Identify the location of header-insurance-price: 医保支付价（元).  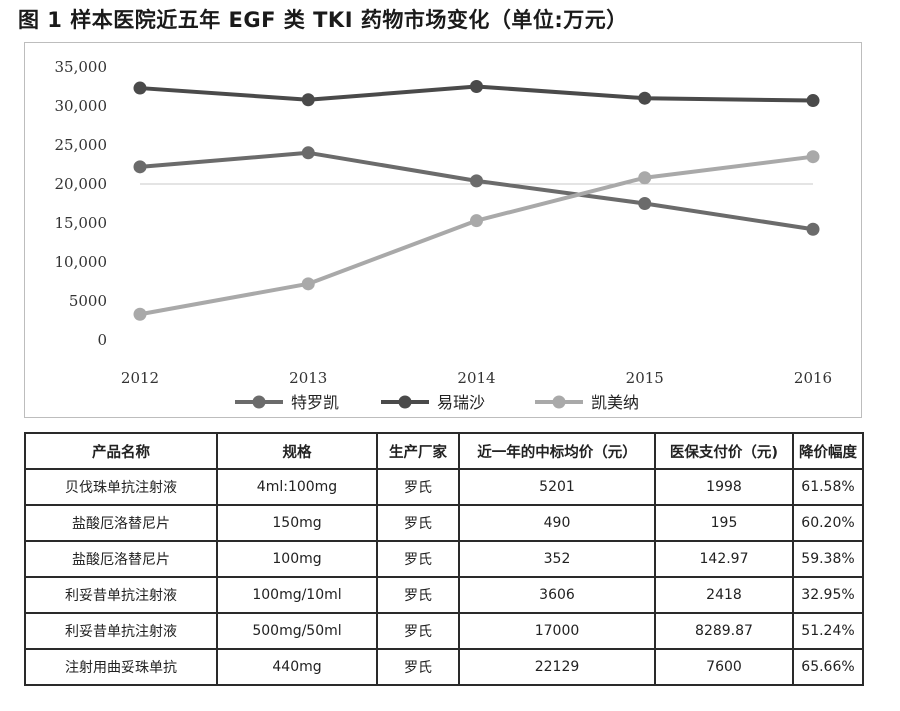
(724, 451).